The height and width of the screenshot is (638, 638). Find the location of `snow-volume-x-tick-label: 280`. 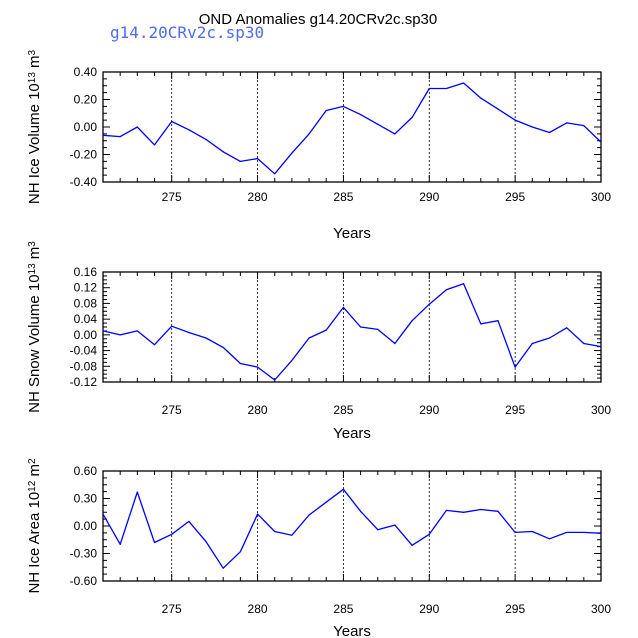

snow-volume-x-tick-label: 280 is located at coordinates (258, 410).